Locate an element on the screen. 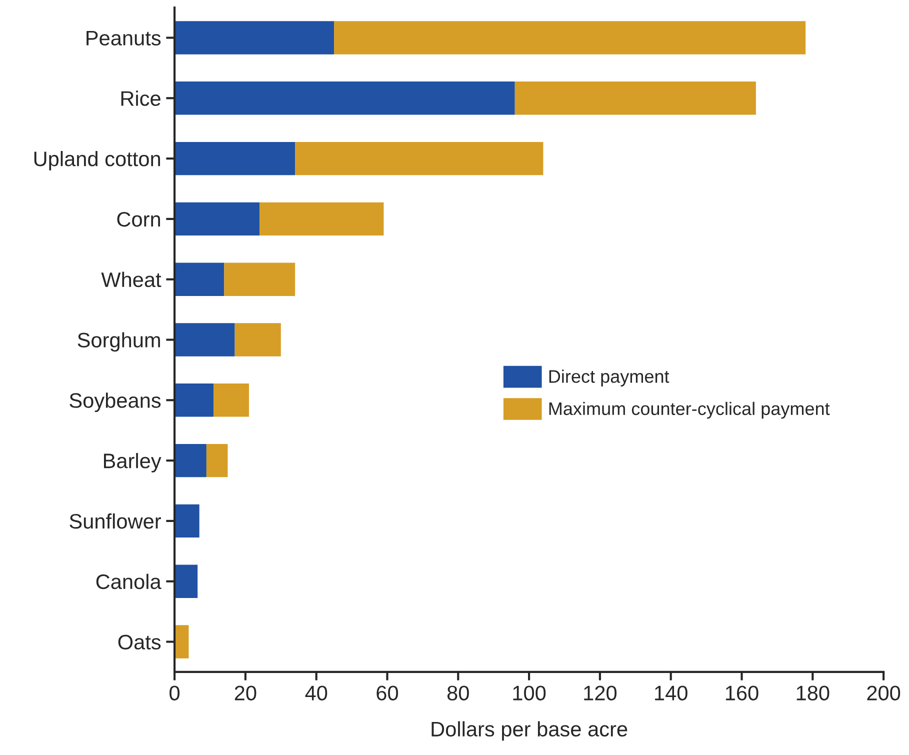 The image size is (909, 755). y-tick-label: Oats is located at coordinates (139, 642).